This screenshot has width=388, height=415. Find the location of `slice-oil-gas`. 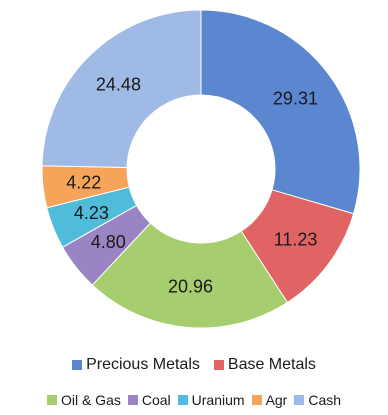

slice-oil-gas is located at coordinates (190, 275).